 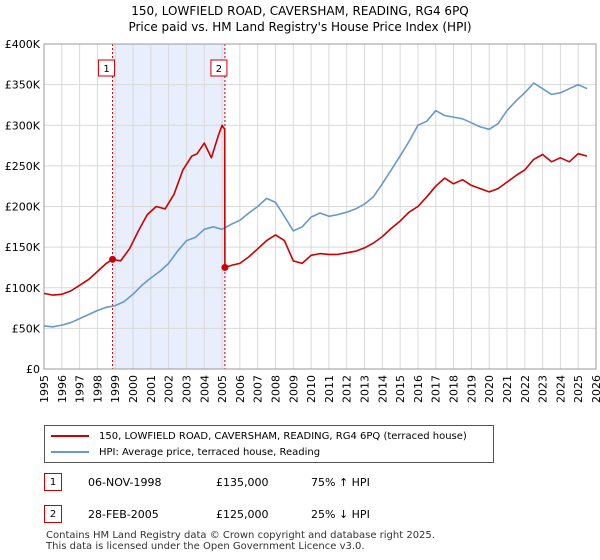 I want to click on y-tick-label: £50K, so click(x=26, y=328).